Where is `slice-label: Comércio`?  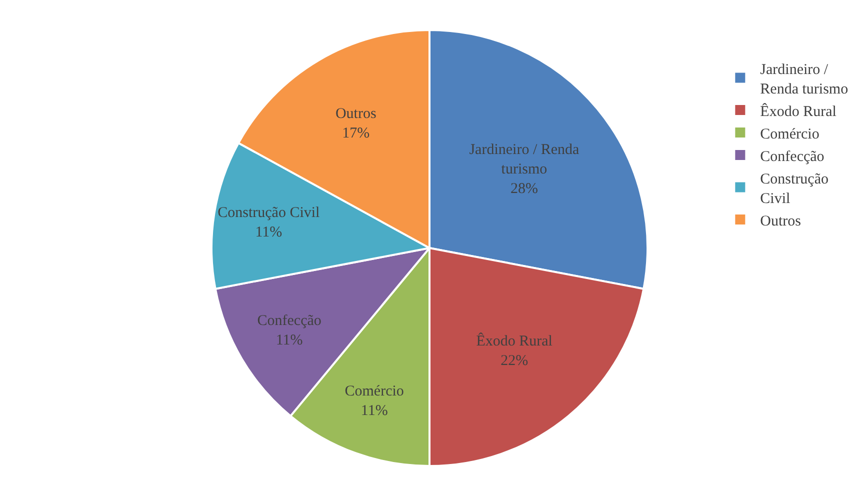
slice-label: Comércio is located at coordinates (374, 391).